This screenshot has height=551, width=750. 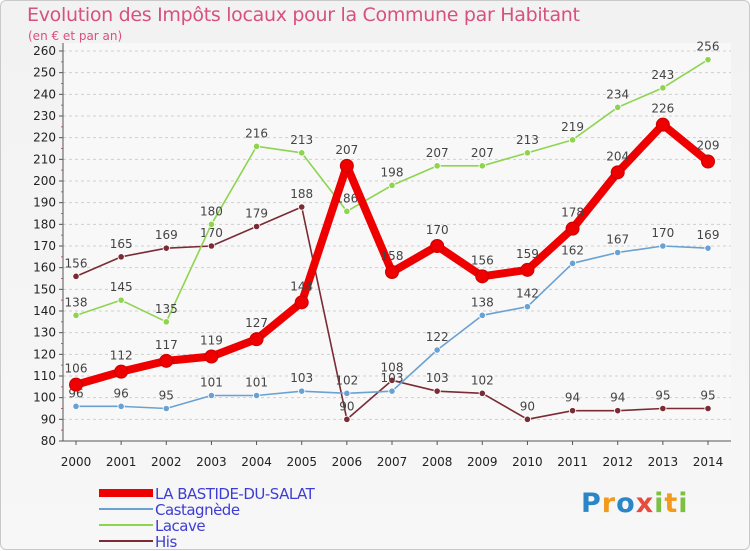 What do you see at coordinates (211, 383) in the screenshot?
I see `data-label: 101` at bounding box center [211, 383].